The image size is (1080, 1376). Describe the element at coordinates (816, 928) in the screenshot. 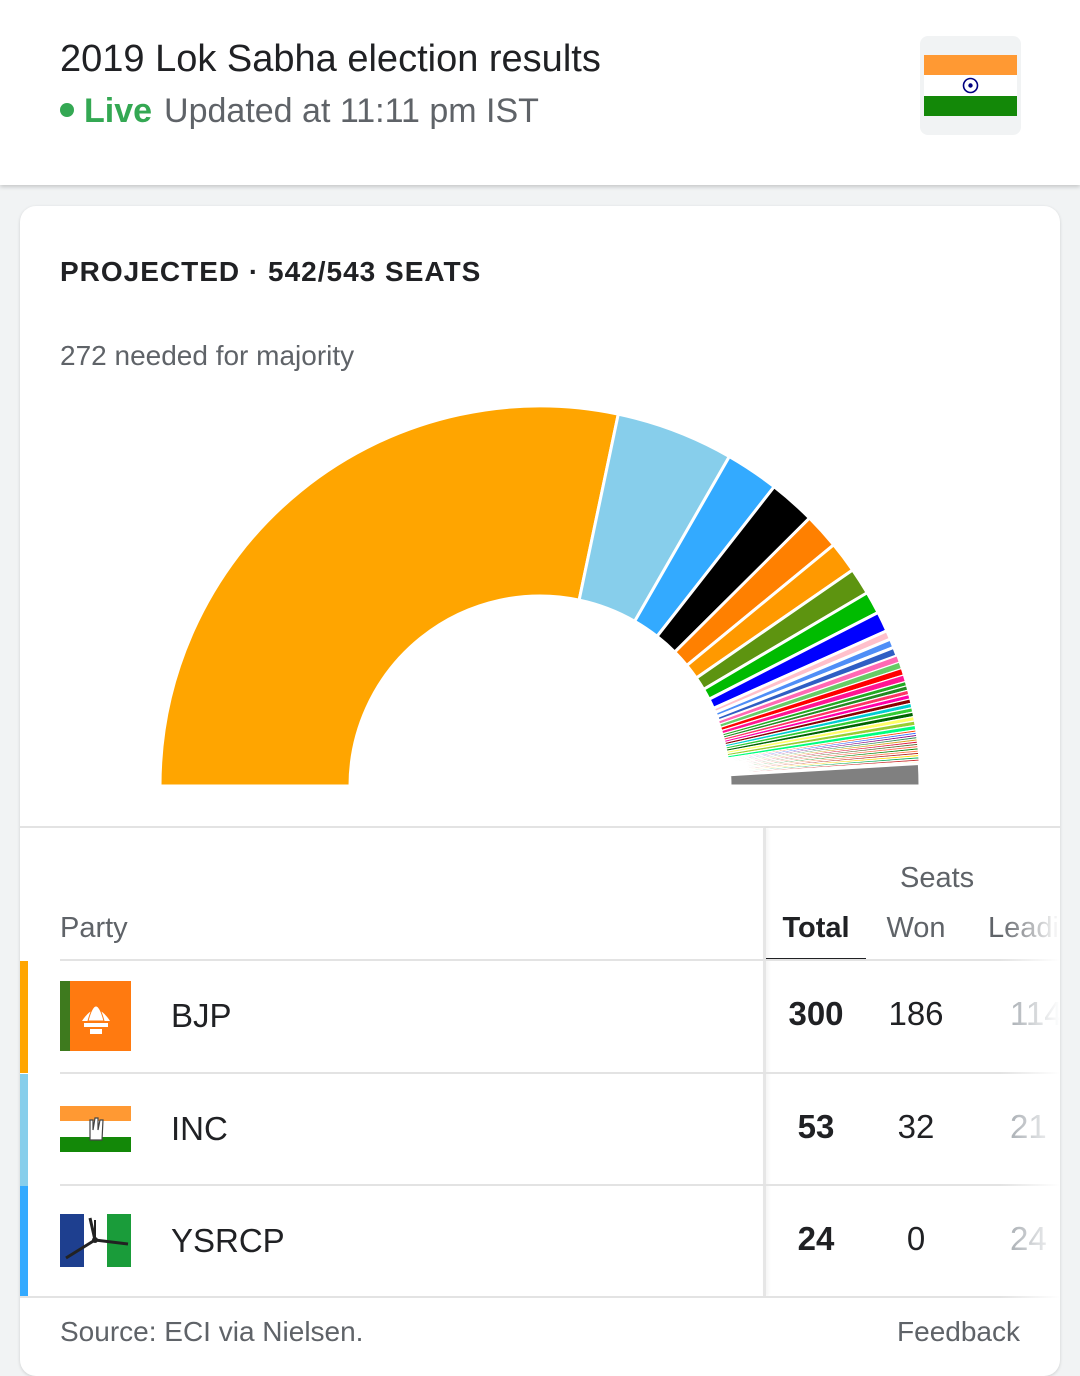

I see `total-column-header: Total` at that location.